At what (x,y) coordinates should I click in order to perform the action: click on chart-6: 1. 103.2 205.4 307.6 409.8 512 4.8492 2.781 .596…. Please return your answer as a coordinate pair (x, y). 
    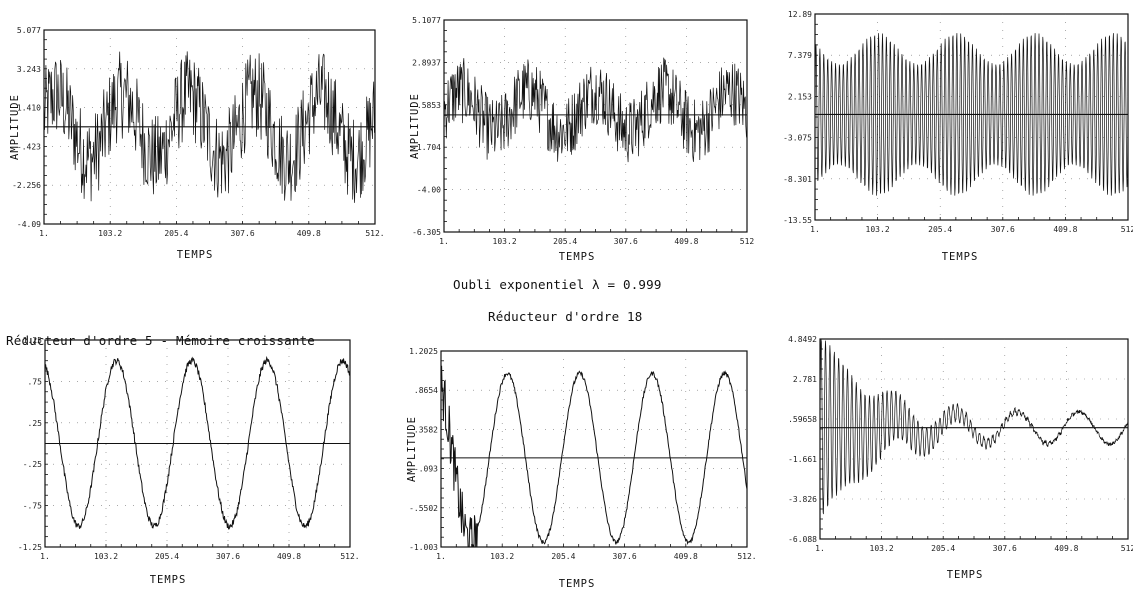
    Looking at the image, I should click on (960, 458).